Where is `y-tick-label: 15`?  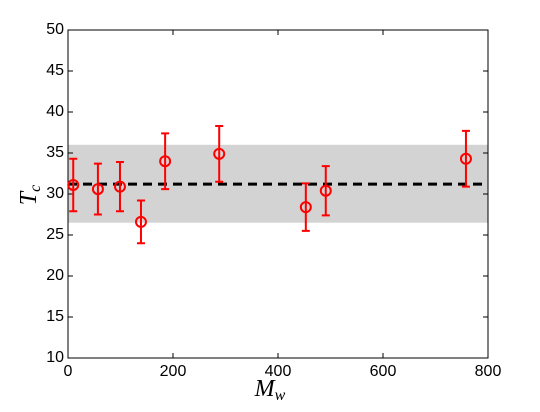 y-tick-label: 15 is located at coordinates (55, 316).